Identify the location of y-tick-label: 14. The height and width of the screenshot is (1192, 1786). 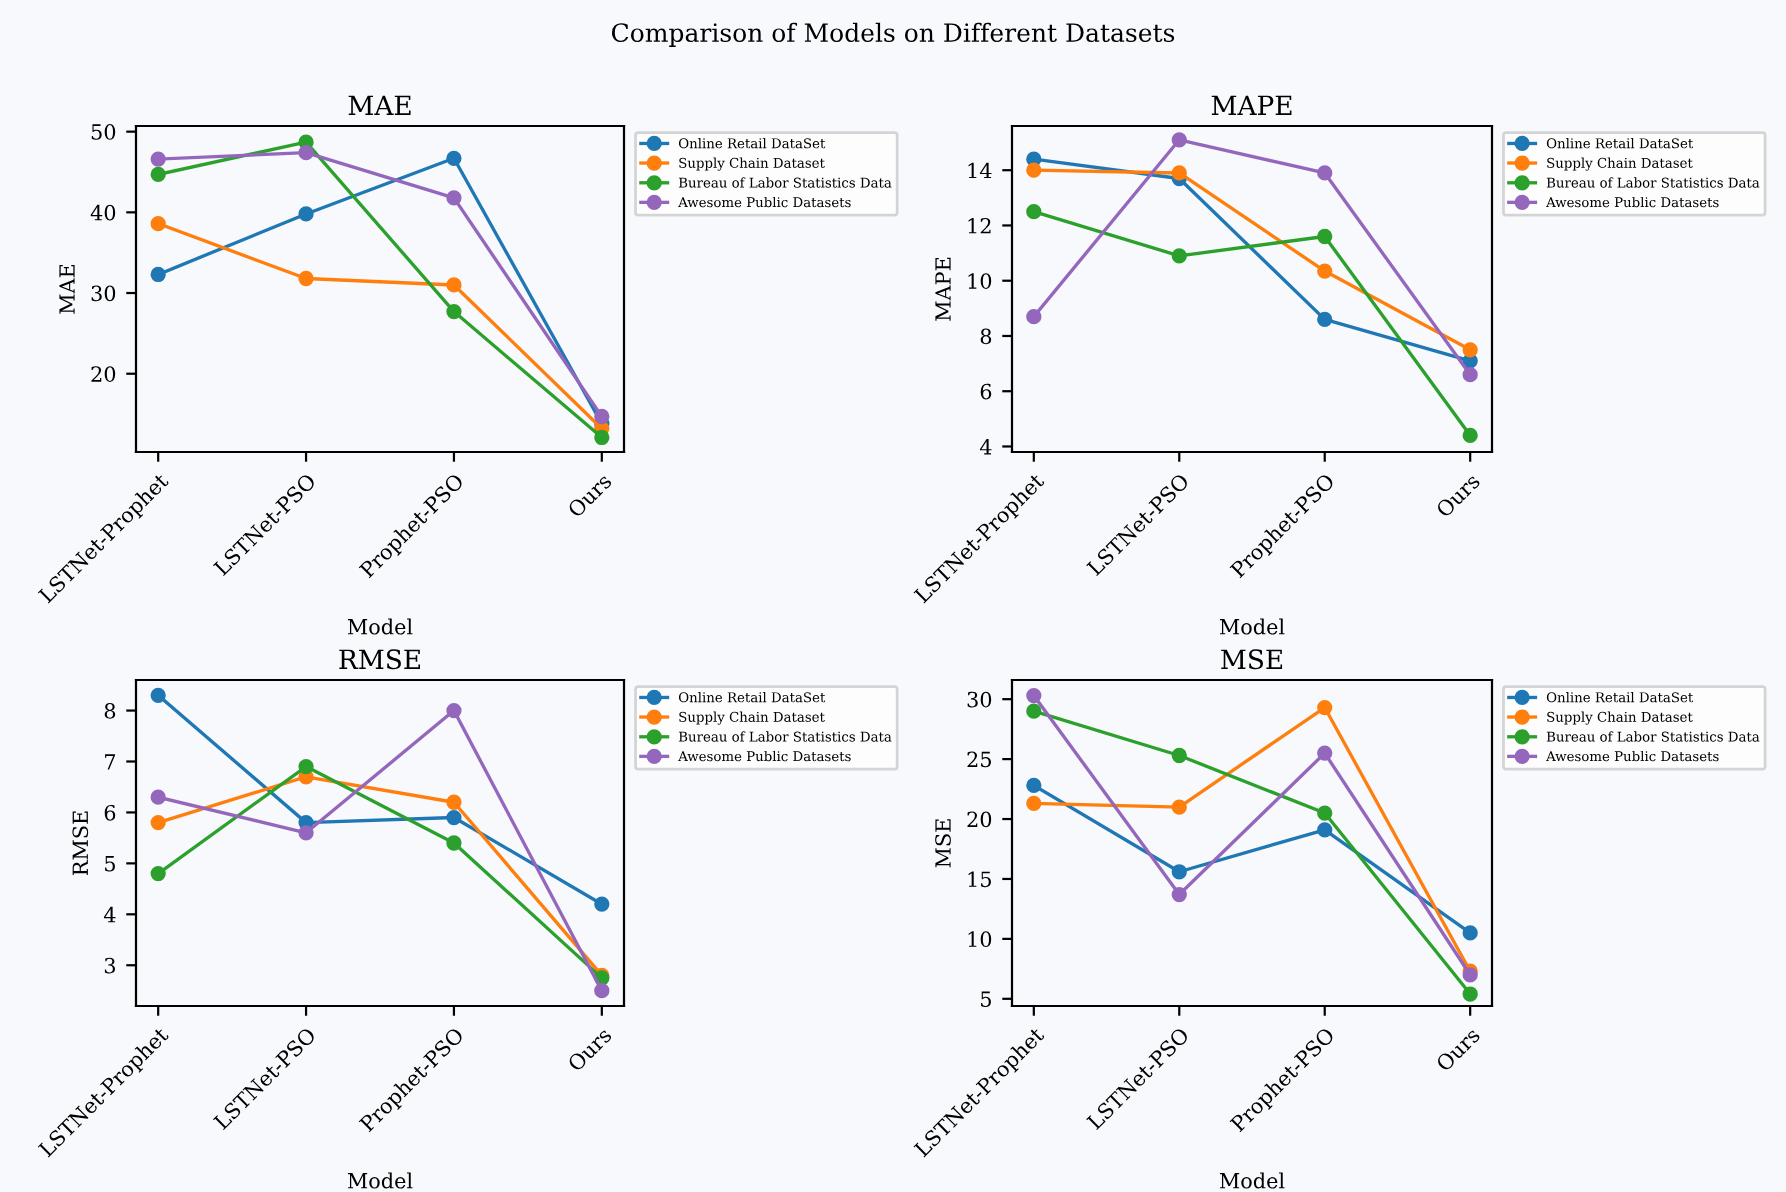
(980, 170).